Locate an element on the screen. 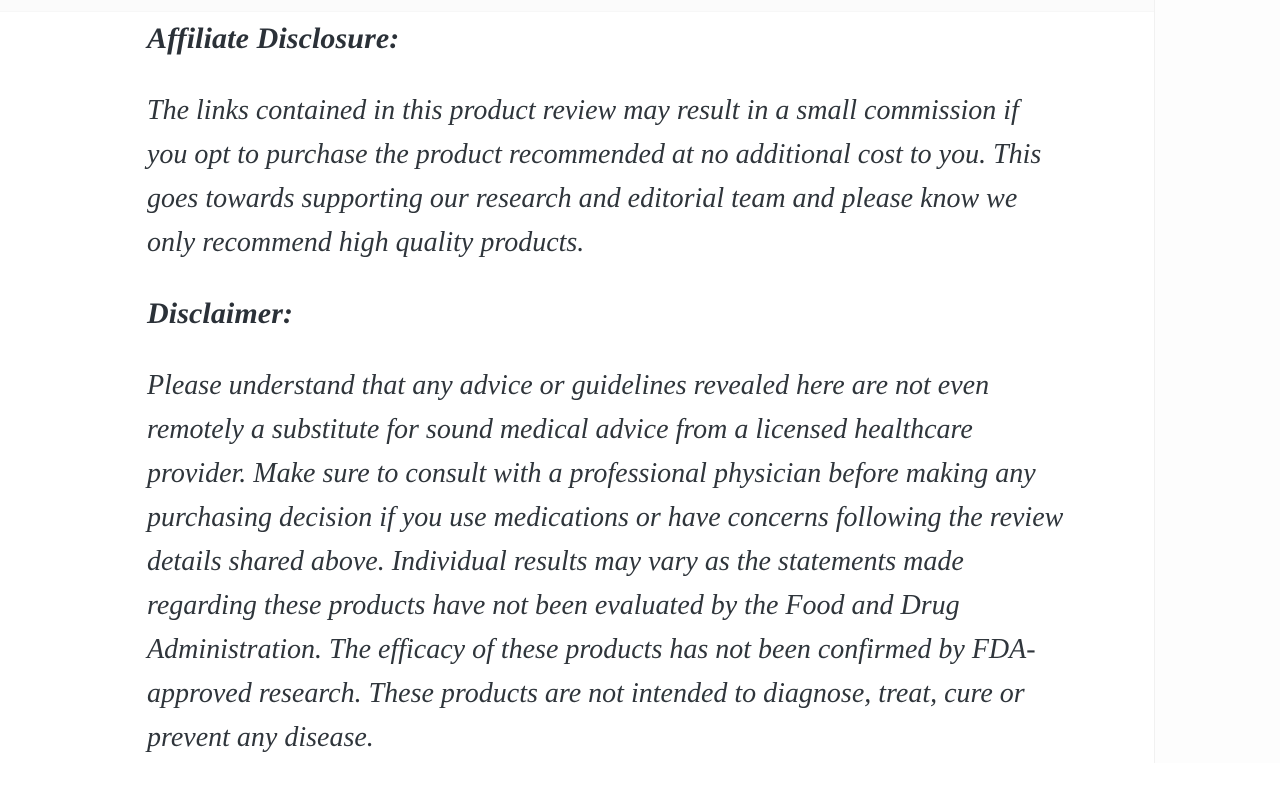 This screenshot has height=811, width=1280. affiliate-disclosure-heading: Affiliate Disclosure: is located at coordinates (273, 38).